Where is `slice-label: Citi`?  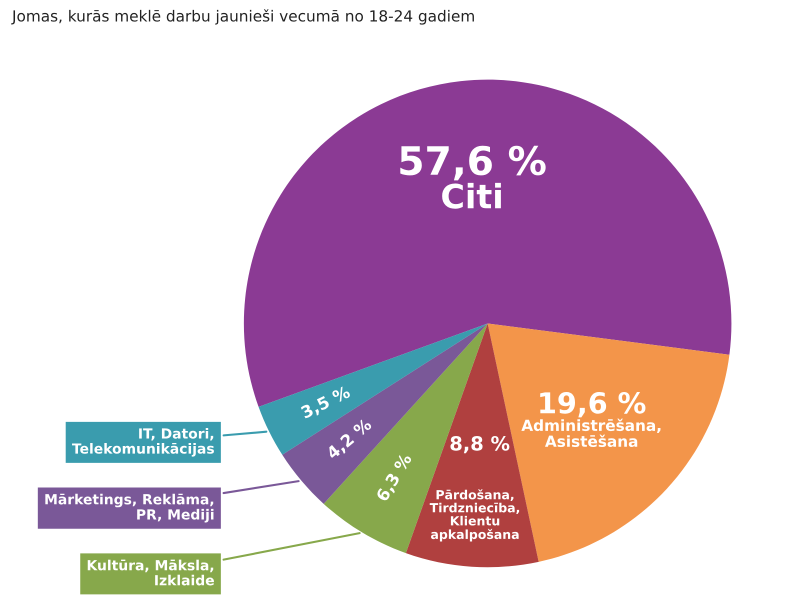 slice-label: Citi is located at coordinates (471, 195).